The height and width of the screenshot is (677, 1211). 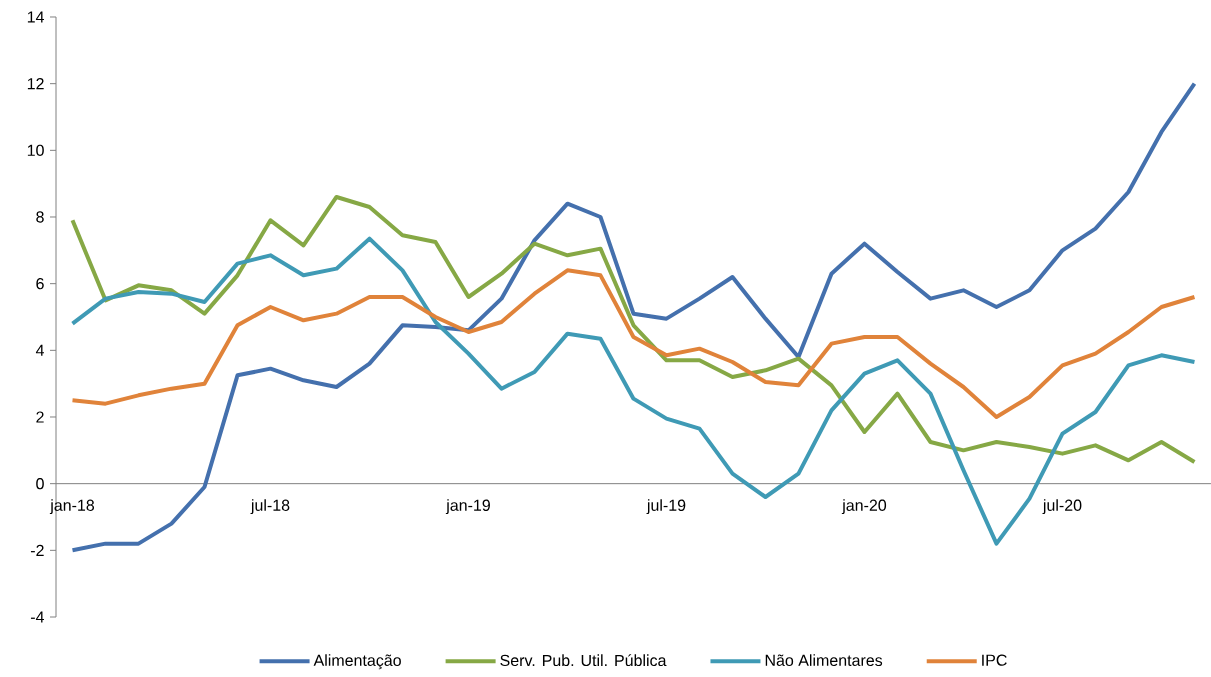 What do you see at coordinates (72, 507) in the screenshot?
I see `x-tick-label: jan-18` at bounding box center [72, 507].